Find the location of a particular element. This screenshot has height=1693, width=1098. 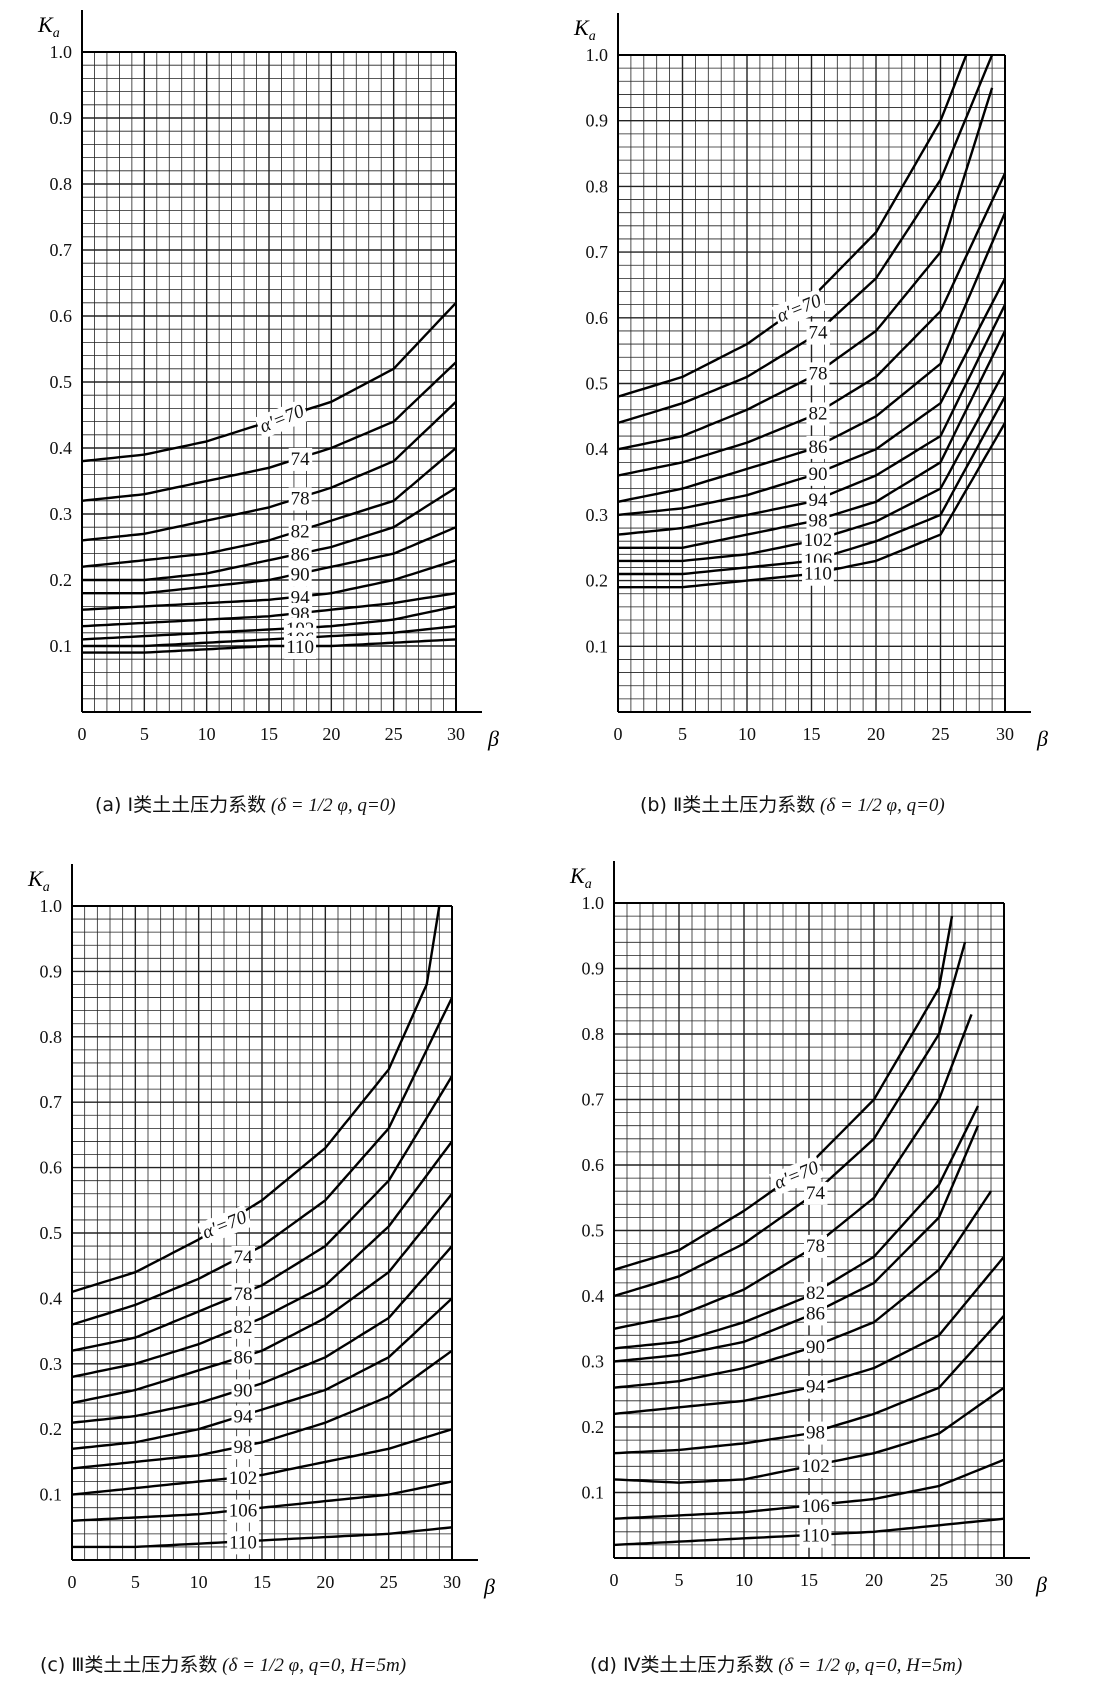

caption-c: (c) Ⅲ类土土压力系数 (δ = 1/2 φ, q=0, H=5m) is located at coordinates (223, 1663).